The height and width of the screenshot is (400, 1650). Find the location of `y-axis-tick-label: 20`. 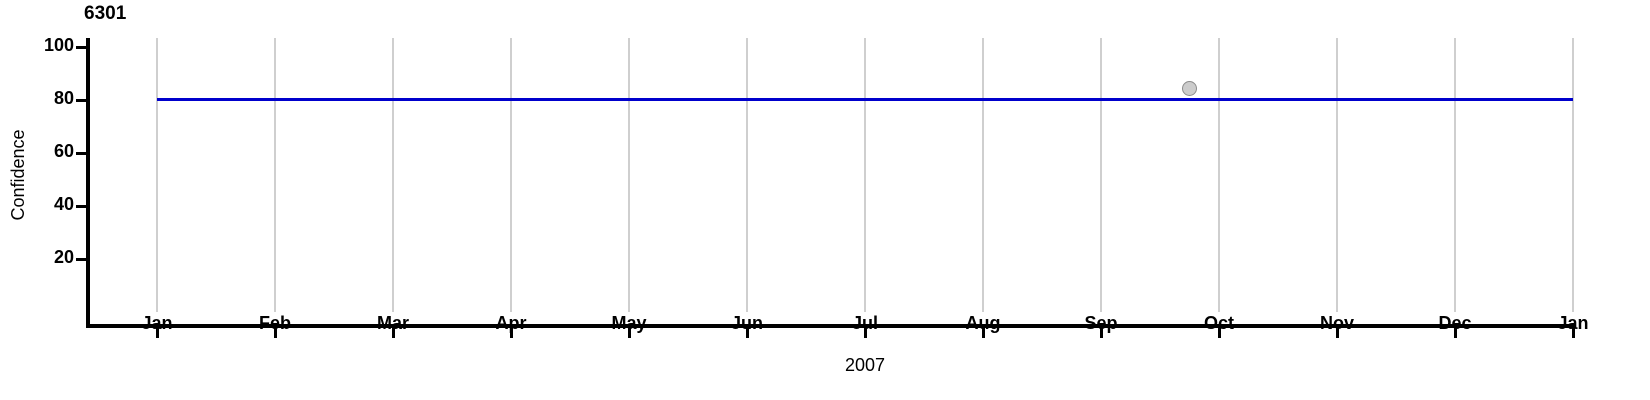

y-axis-tick-label: 20 is located at coordinates (63, 256).